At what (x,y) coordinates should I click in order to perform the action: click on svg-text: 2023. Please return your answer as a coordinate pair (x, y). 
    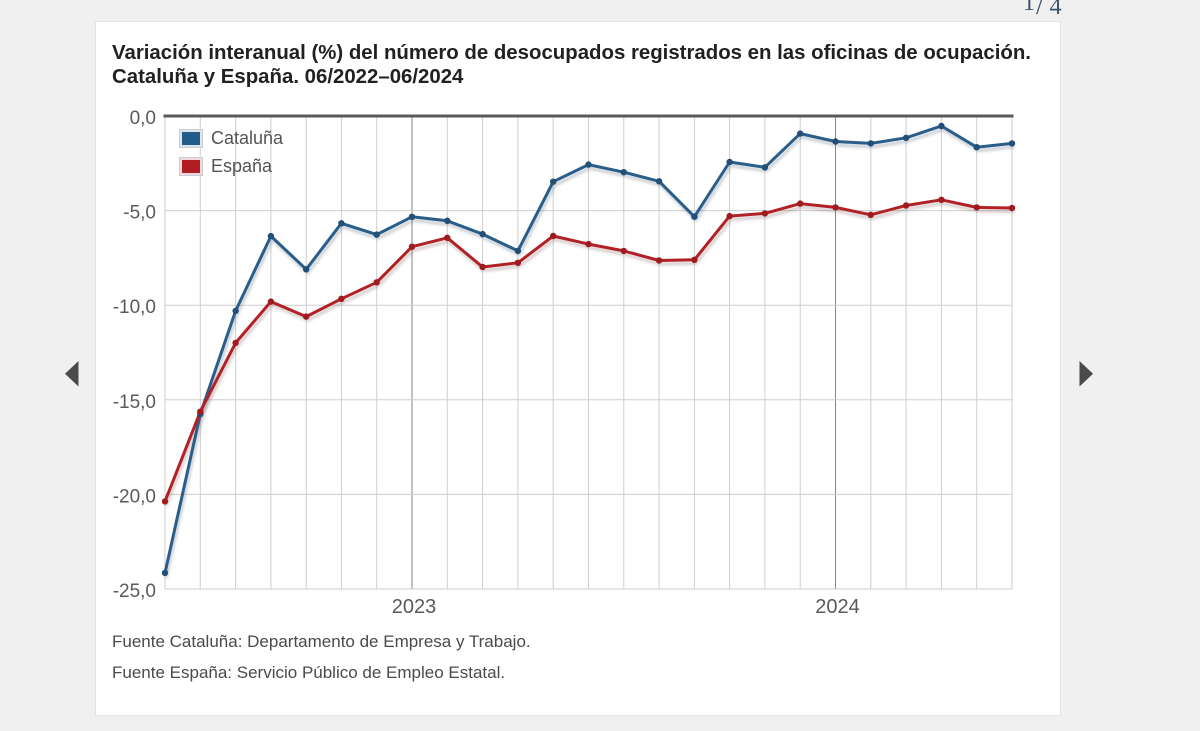
    Looking at the image, I should click on (414, 607).